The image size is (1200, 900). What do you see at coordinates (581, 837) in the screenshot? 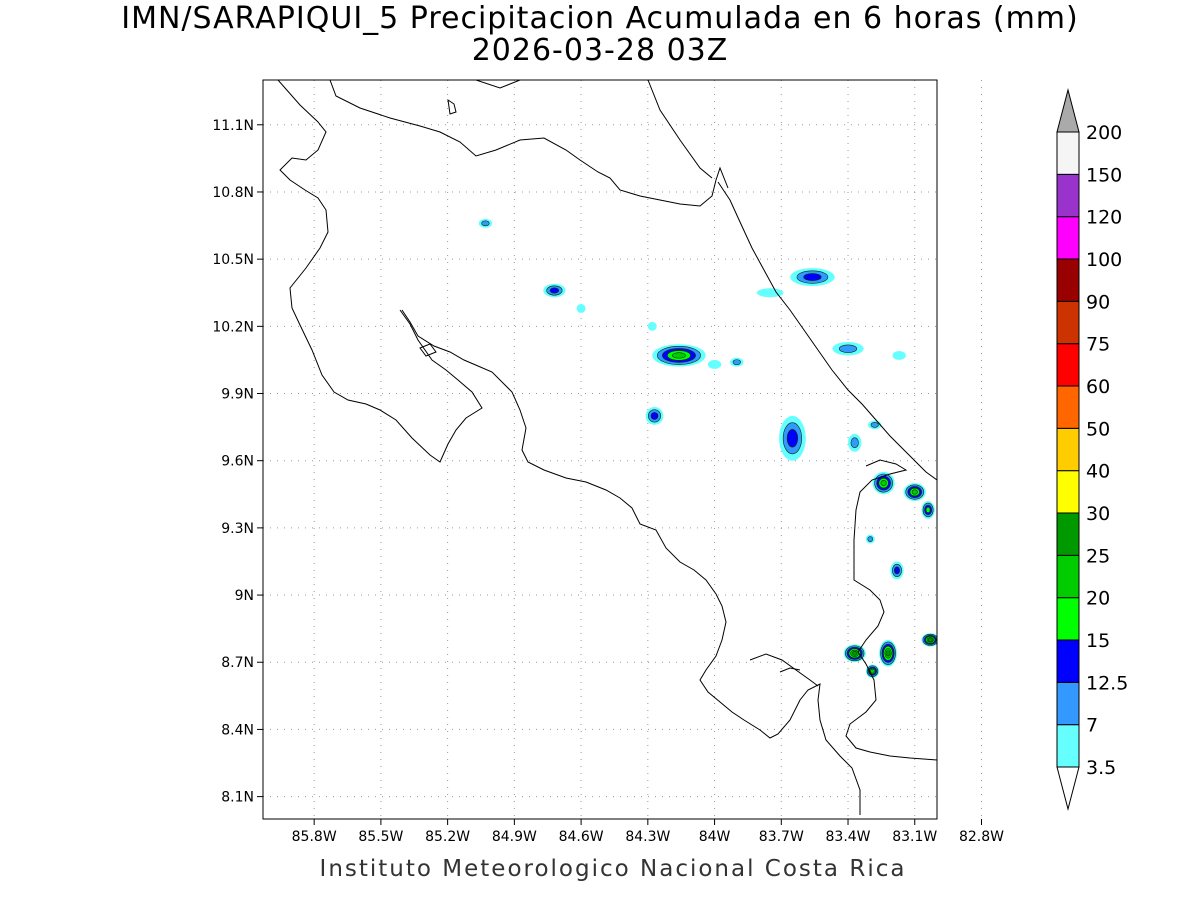
I see `lon-tick-label: 84.6W` at bounding box center [581, 837].